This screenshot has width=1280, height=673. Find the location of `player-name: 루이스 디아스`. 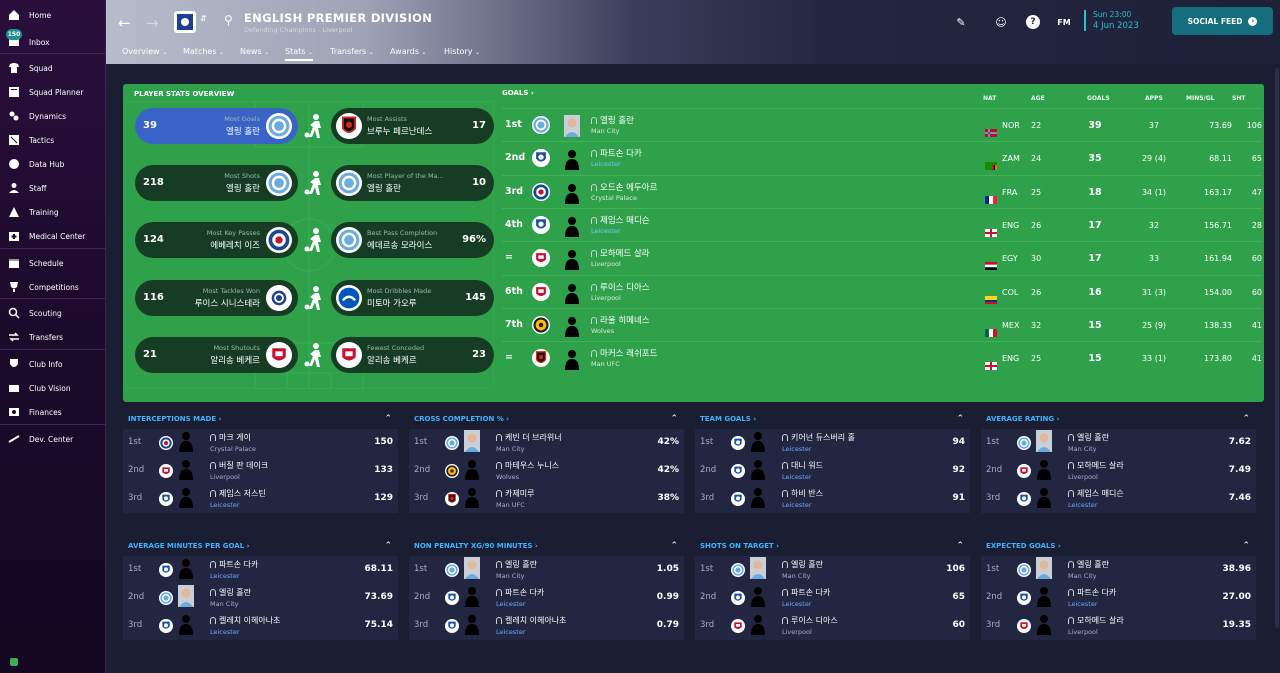

player-name: 루이스 디아스 is located at coordinates (620, 287).